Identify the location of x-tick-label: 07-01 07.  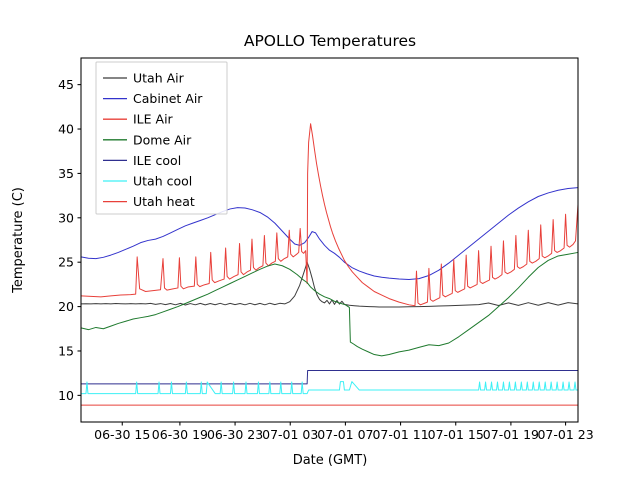
(345, 434).